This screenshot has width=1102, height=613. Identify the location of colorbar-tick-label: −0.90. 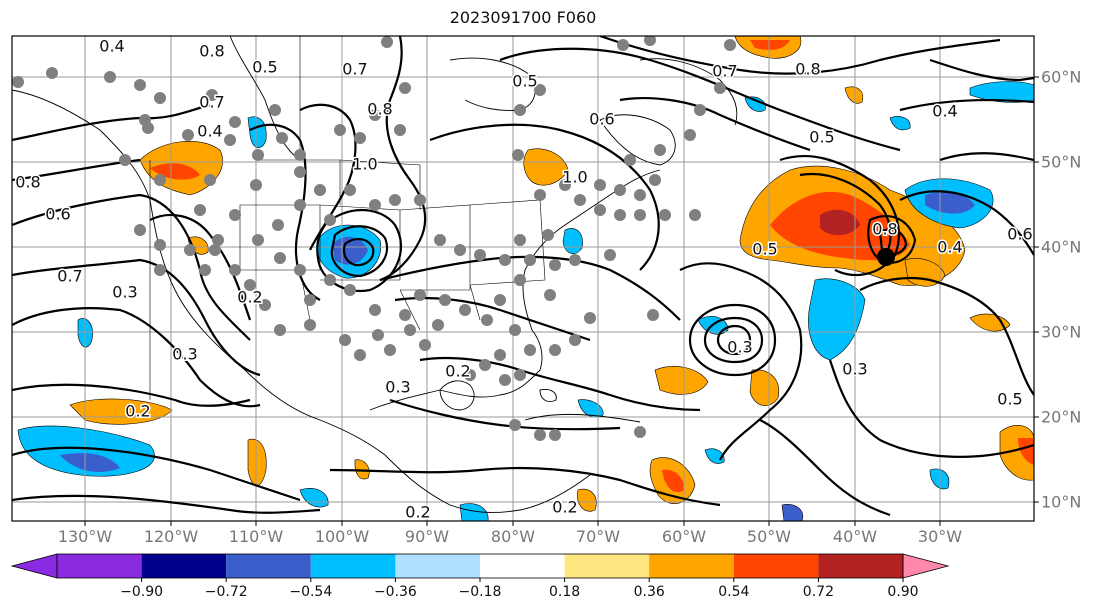
(141, 592).